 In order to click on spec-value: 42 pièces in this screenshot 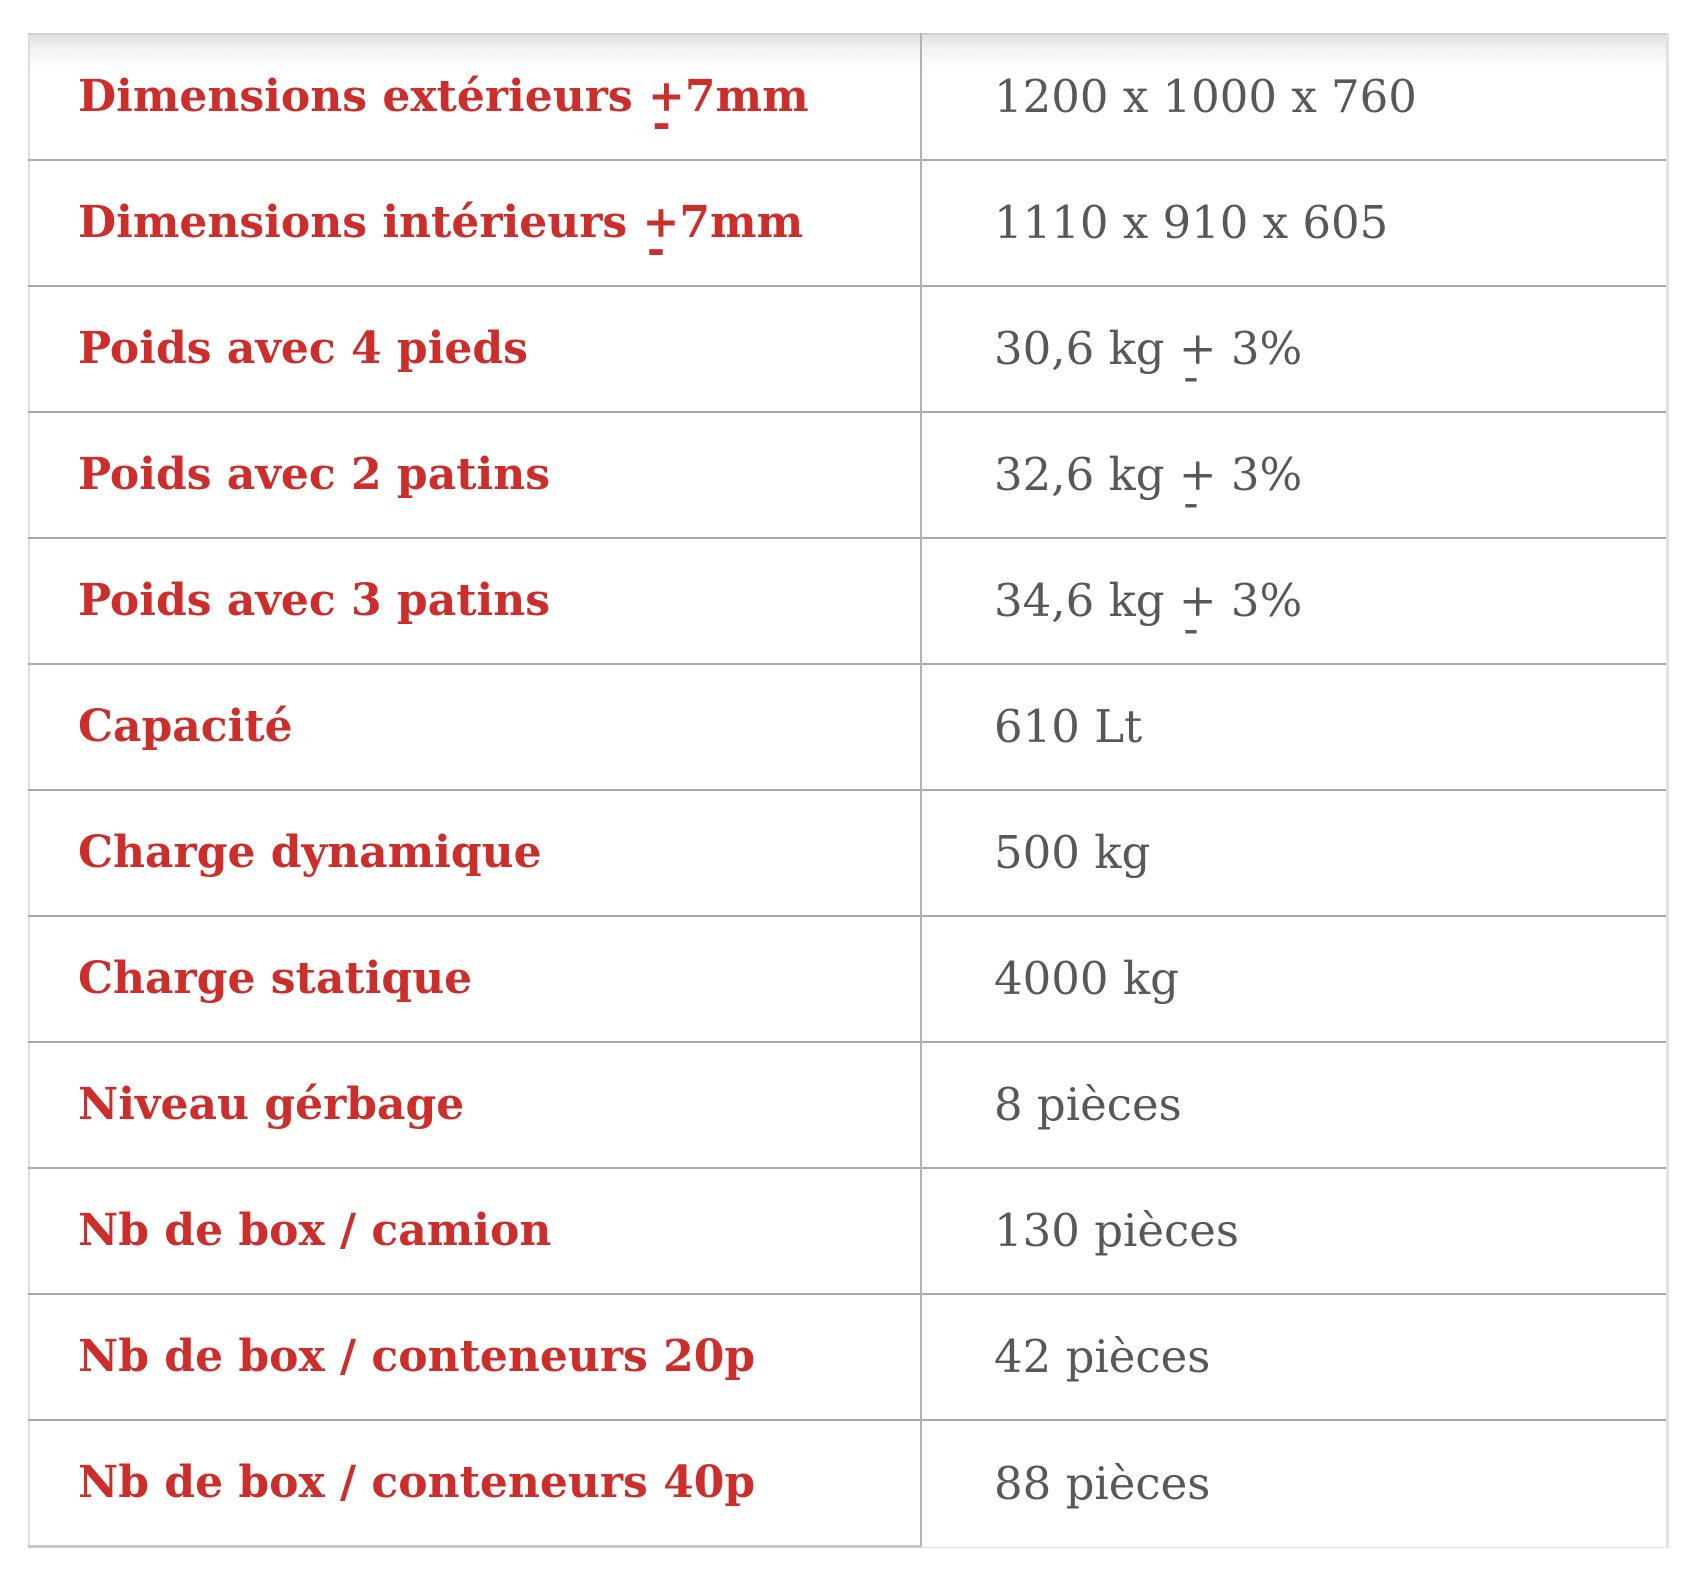, I will do `click(1294, 1356)`.